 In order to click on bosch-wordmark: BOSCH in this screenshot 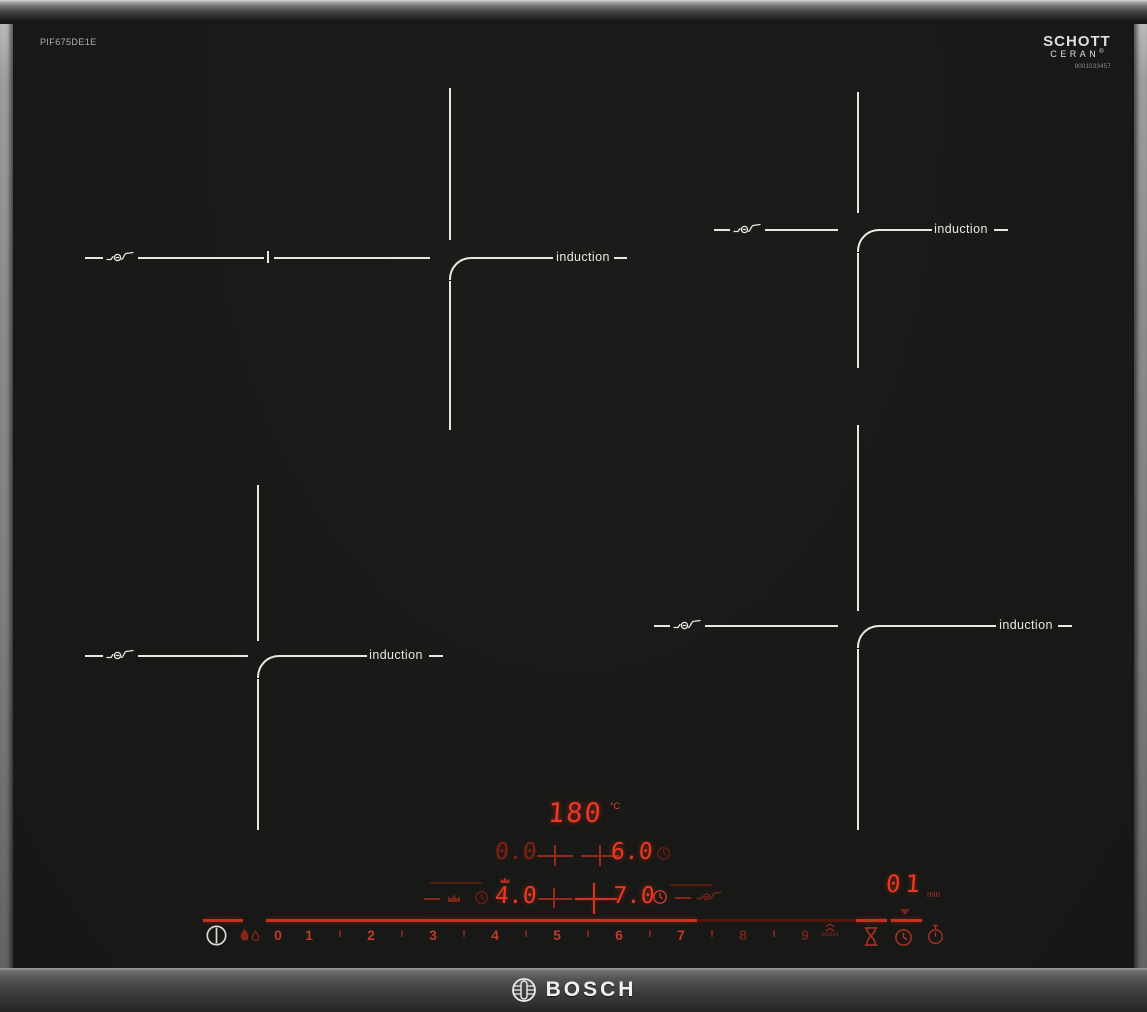, I will do `click(591, 989)`.